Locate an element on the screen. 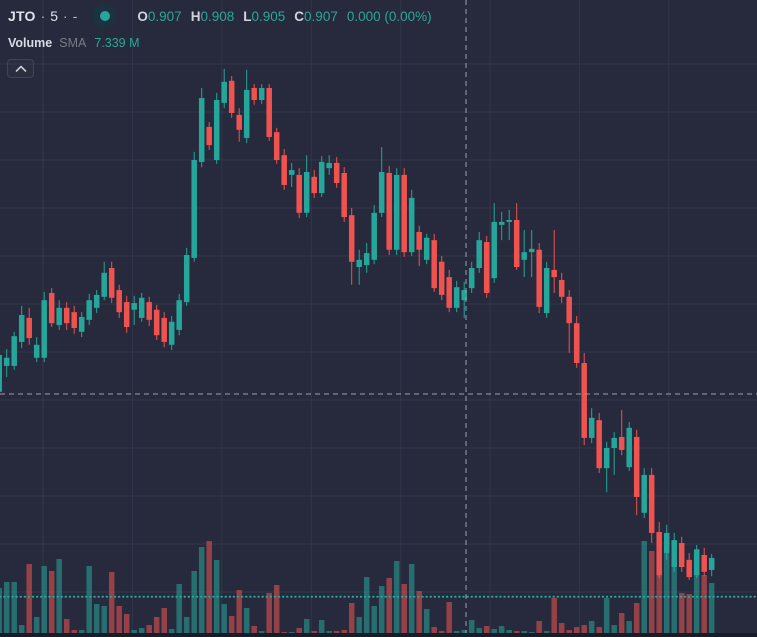 Image resolution: width=757 pixels, height=637 pixels. high-value: 0.908 is located at coordinates (217, 16).